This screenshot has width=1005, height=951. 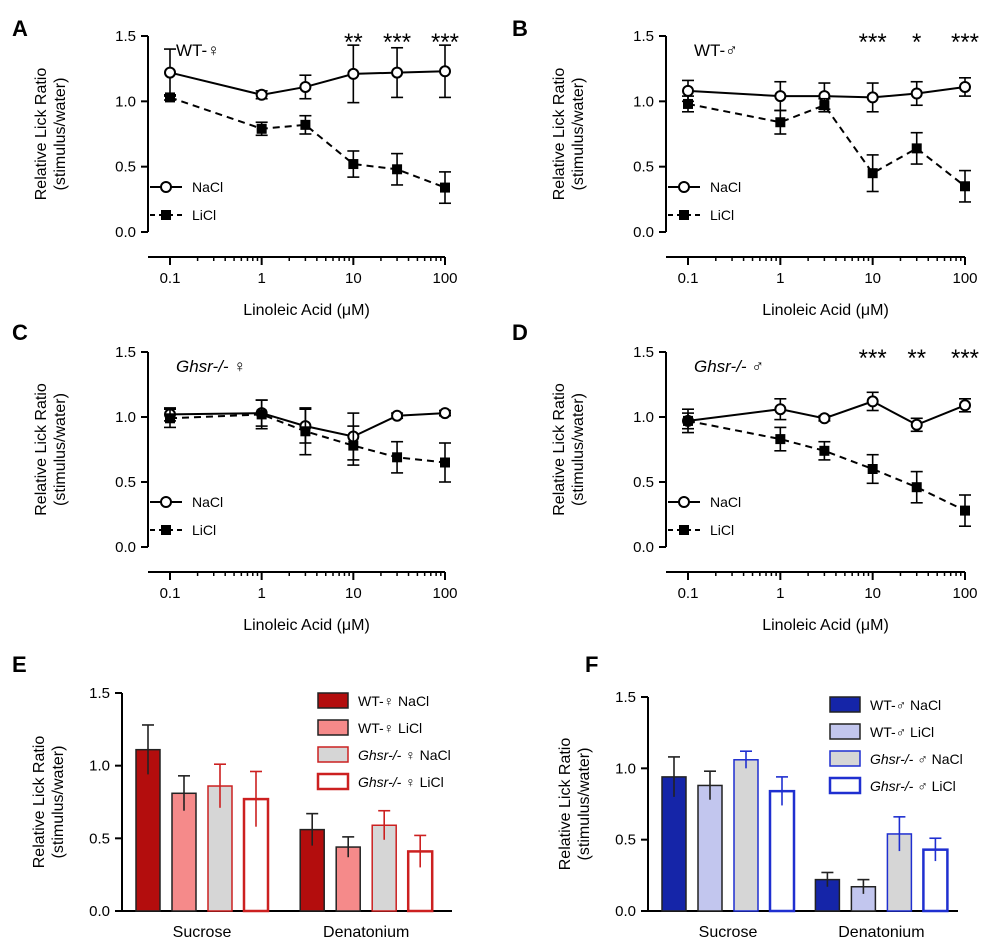 I want to click on panel-f-y-axis-subtitle: (stimulus/water), so click(x=584, y=804).